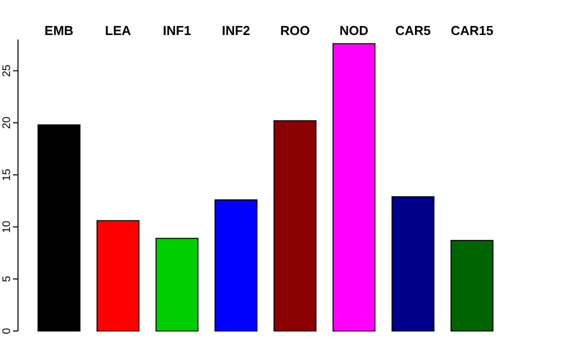 The image size is (576, 360). Describe the element at coordinates (177, 30) in the screenshot. I see `x-tick-label: INF1` at that location.